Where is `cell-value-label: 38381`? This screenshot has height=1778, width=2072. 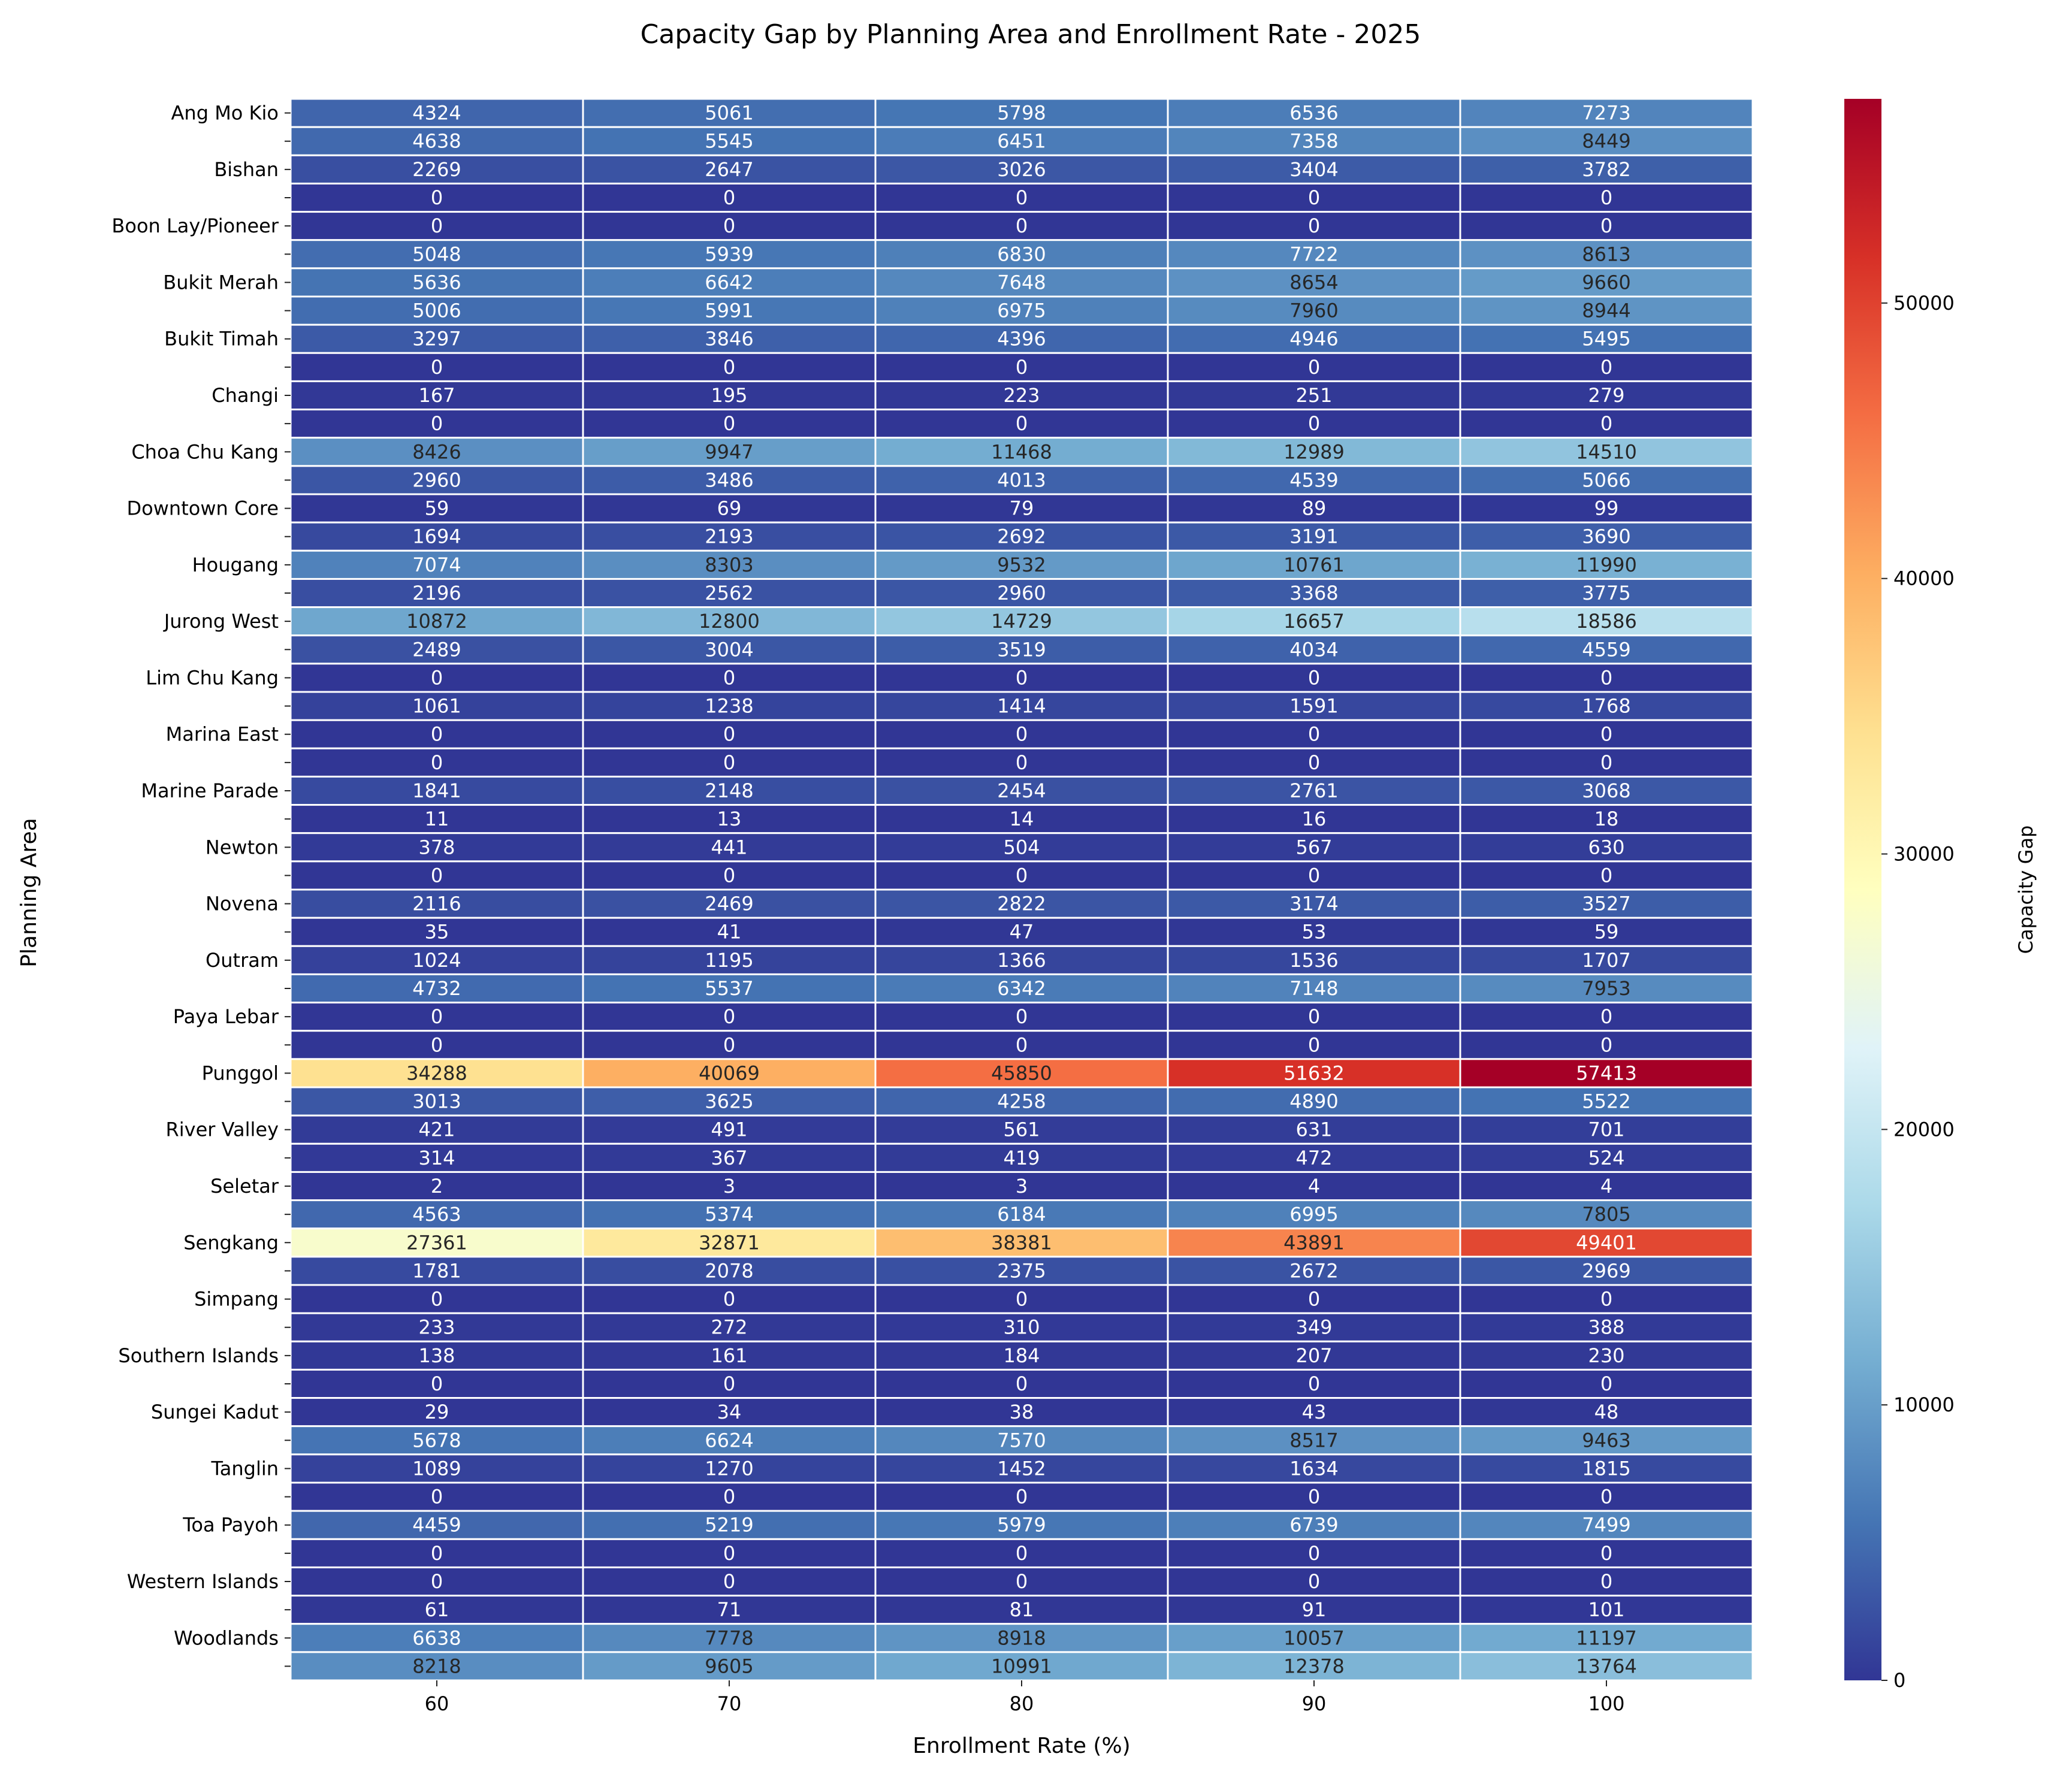 cell-value-label: 38381 is located at coordinates (1021, 1242).